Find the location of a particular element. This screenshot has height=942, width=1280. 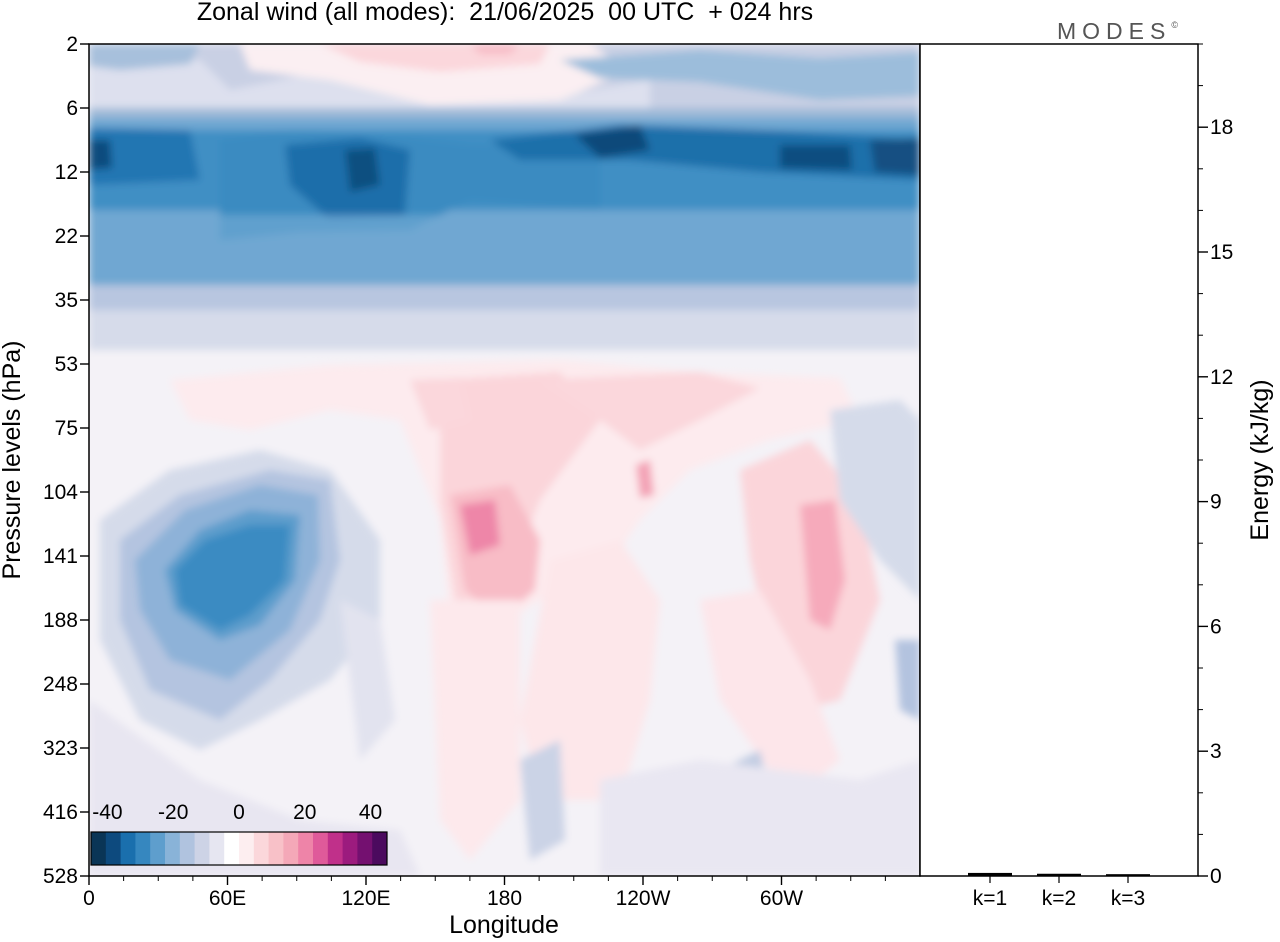

y-tick-label: 528 is located at coordinates (60, 876).